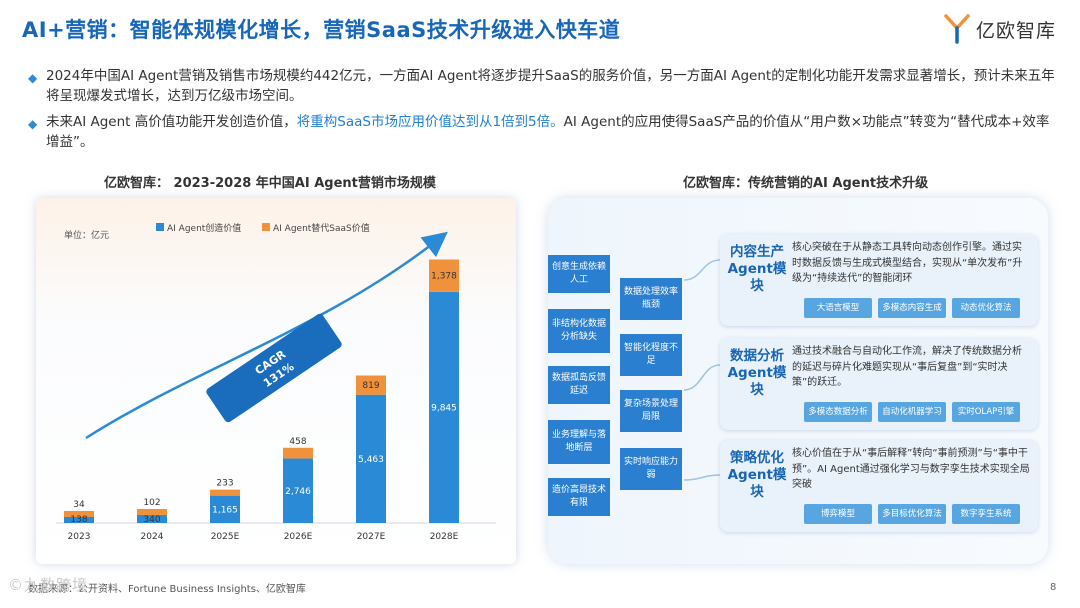 This screenshot has height=608, width=1080. I want to click on bar-created-2028E, so click(444, 407).